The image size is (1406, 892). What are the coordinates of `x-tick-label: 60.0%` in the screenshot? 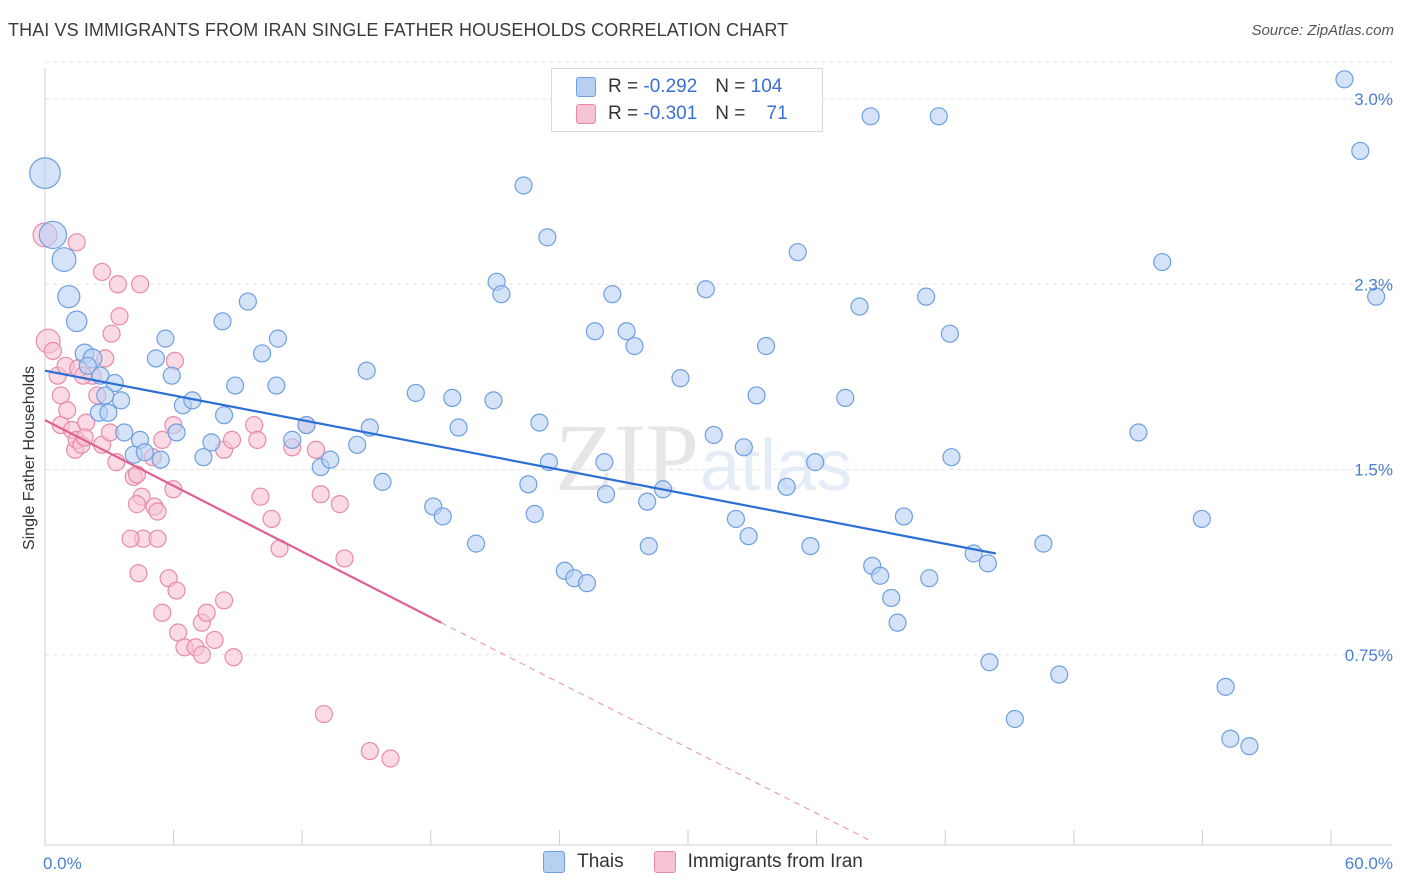 It's located at (1369, 863).